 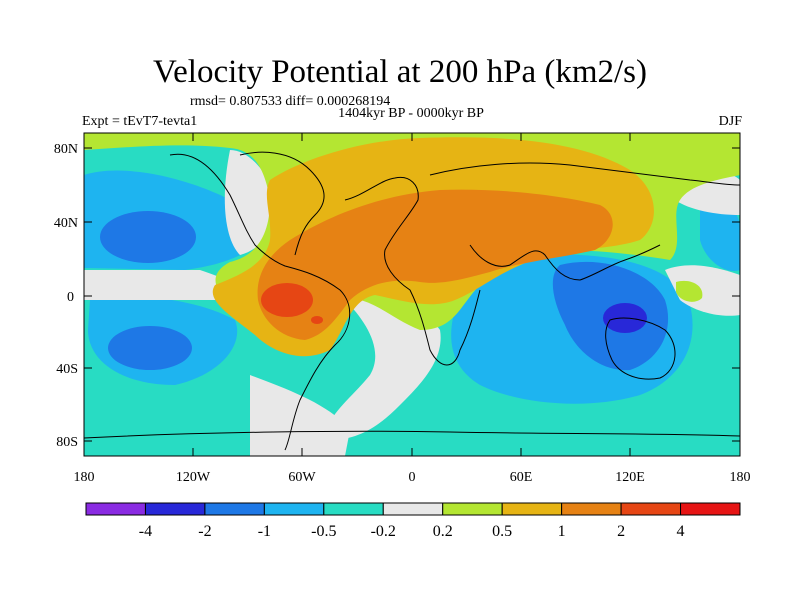 What do you see at coordinates (300, 415) in the screenshot?
I see `south-atlantic-neutral-west` at bounding box center [300, 415].